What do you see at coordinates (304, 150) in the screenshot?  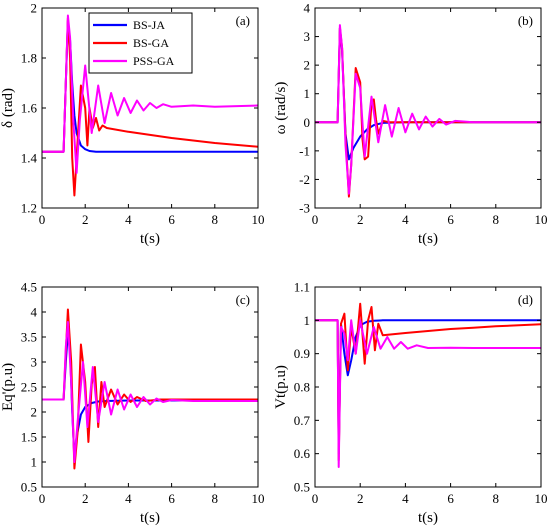 I see `y-tick-label: -1` at bounding box center [304, 150].